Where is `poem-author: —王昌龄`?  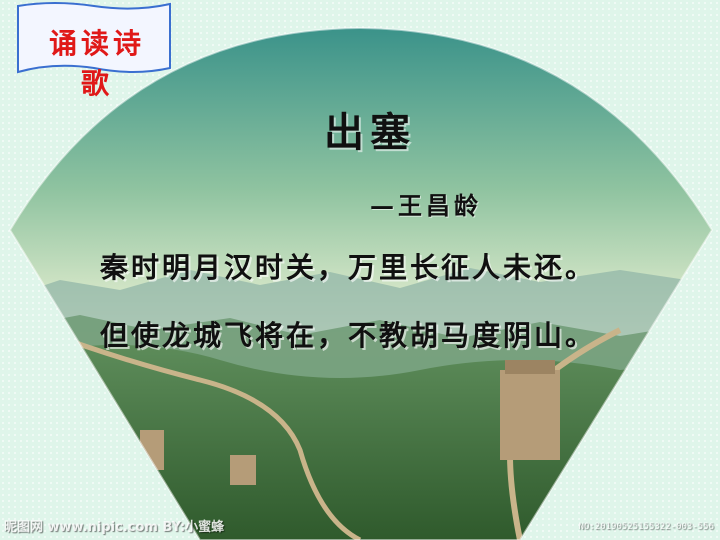
poem-author: —王昌龄 is located at coordinates (426, 205).